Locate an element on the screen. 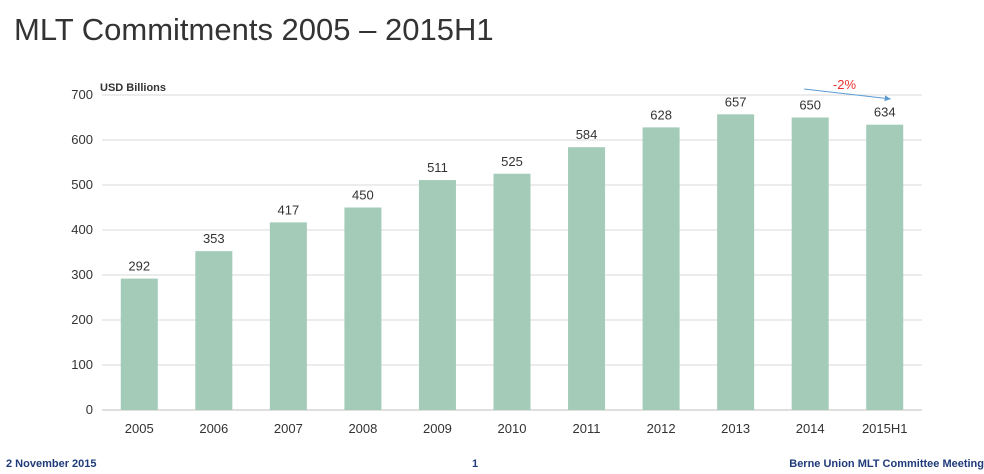  bar-2010 is located at coordinates (512, 291).